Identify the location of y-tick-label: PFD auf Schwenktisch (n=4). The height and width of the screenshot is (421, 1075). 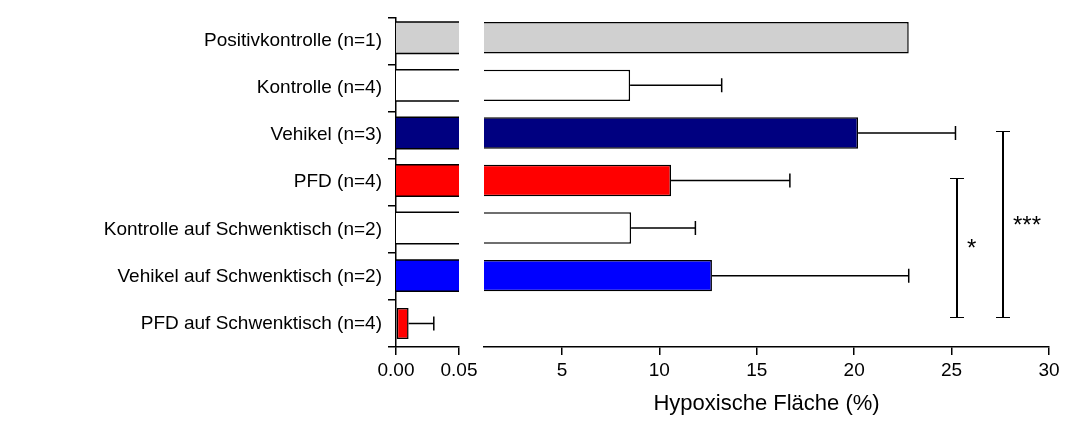
(261, 322).